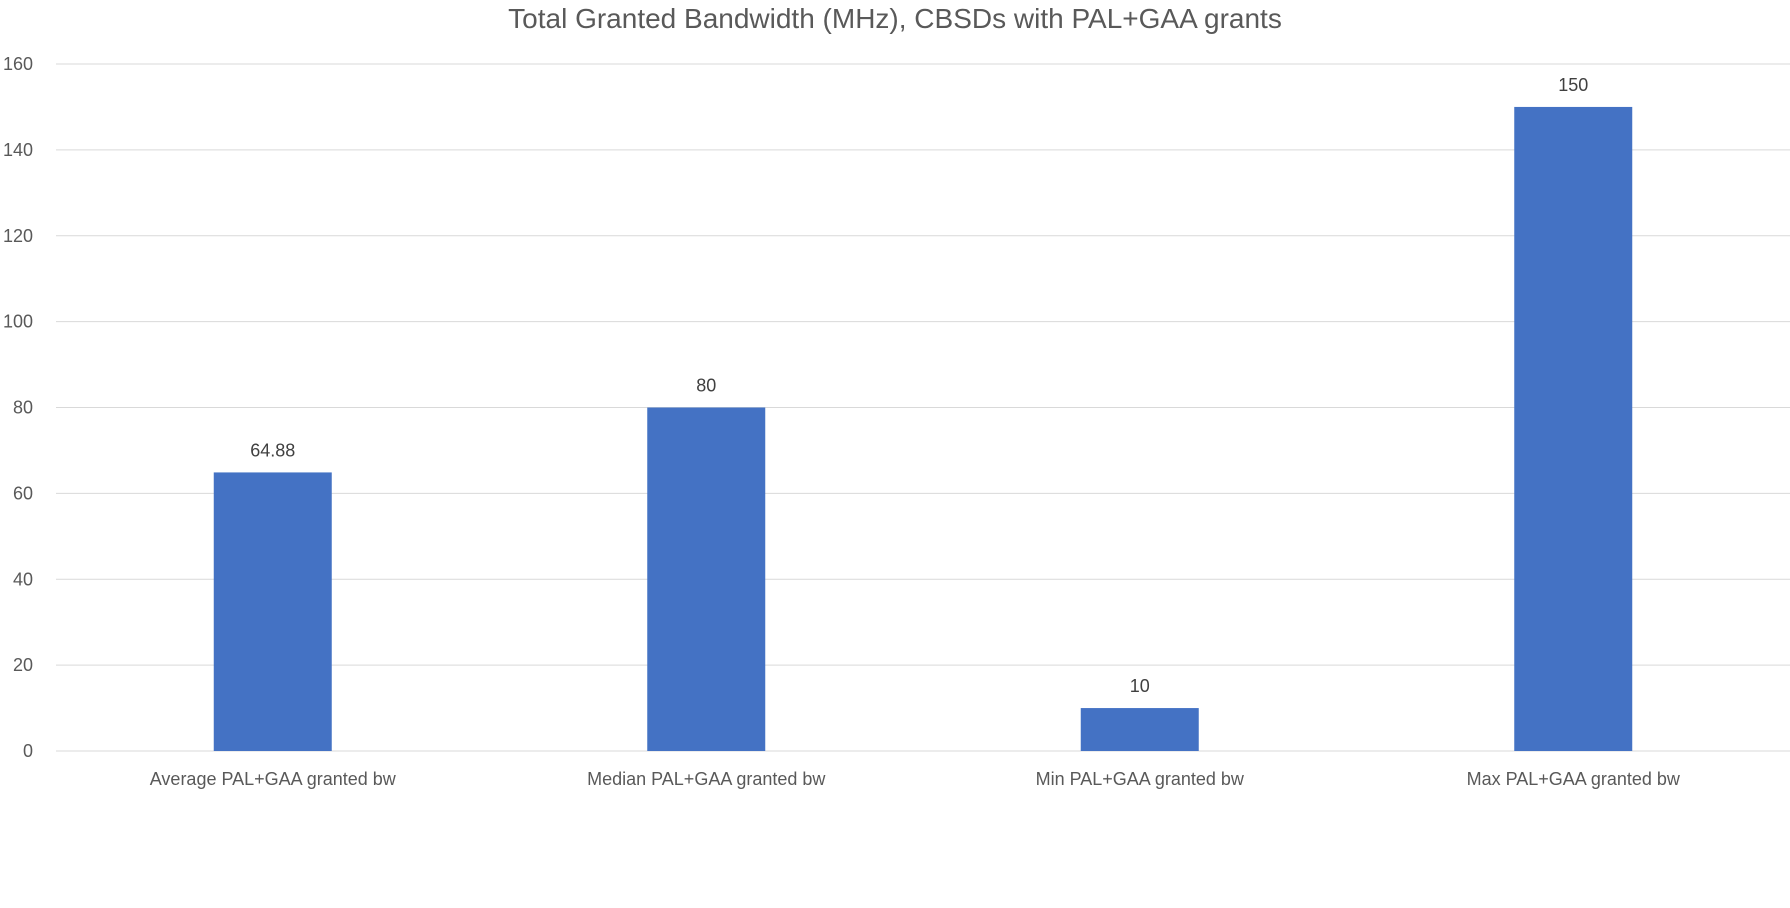 This screenshot has width=1790, height=908. What do you see at coordinates (1140, 686) in the screenshot?
I see `data-label: 10` at bounding box center [1140, 686].